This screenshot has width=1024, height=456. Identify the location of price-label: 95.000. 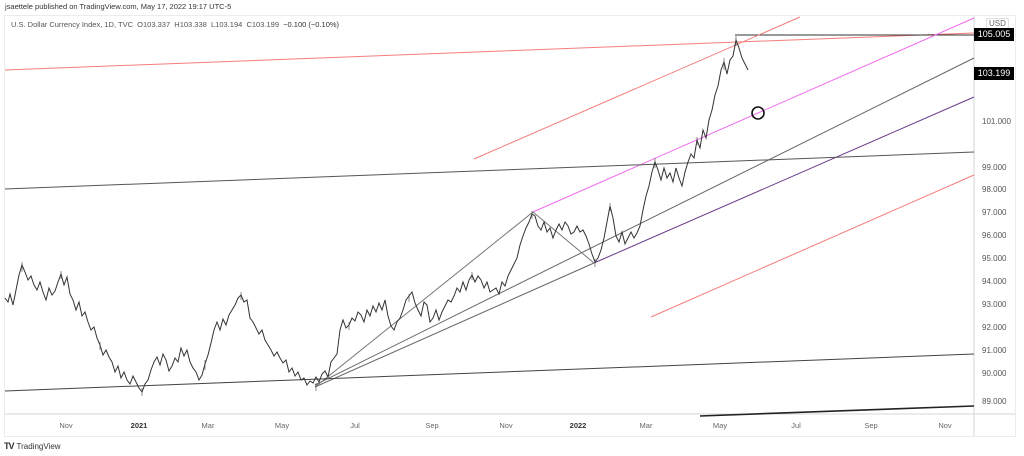
(994, 258).